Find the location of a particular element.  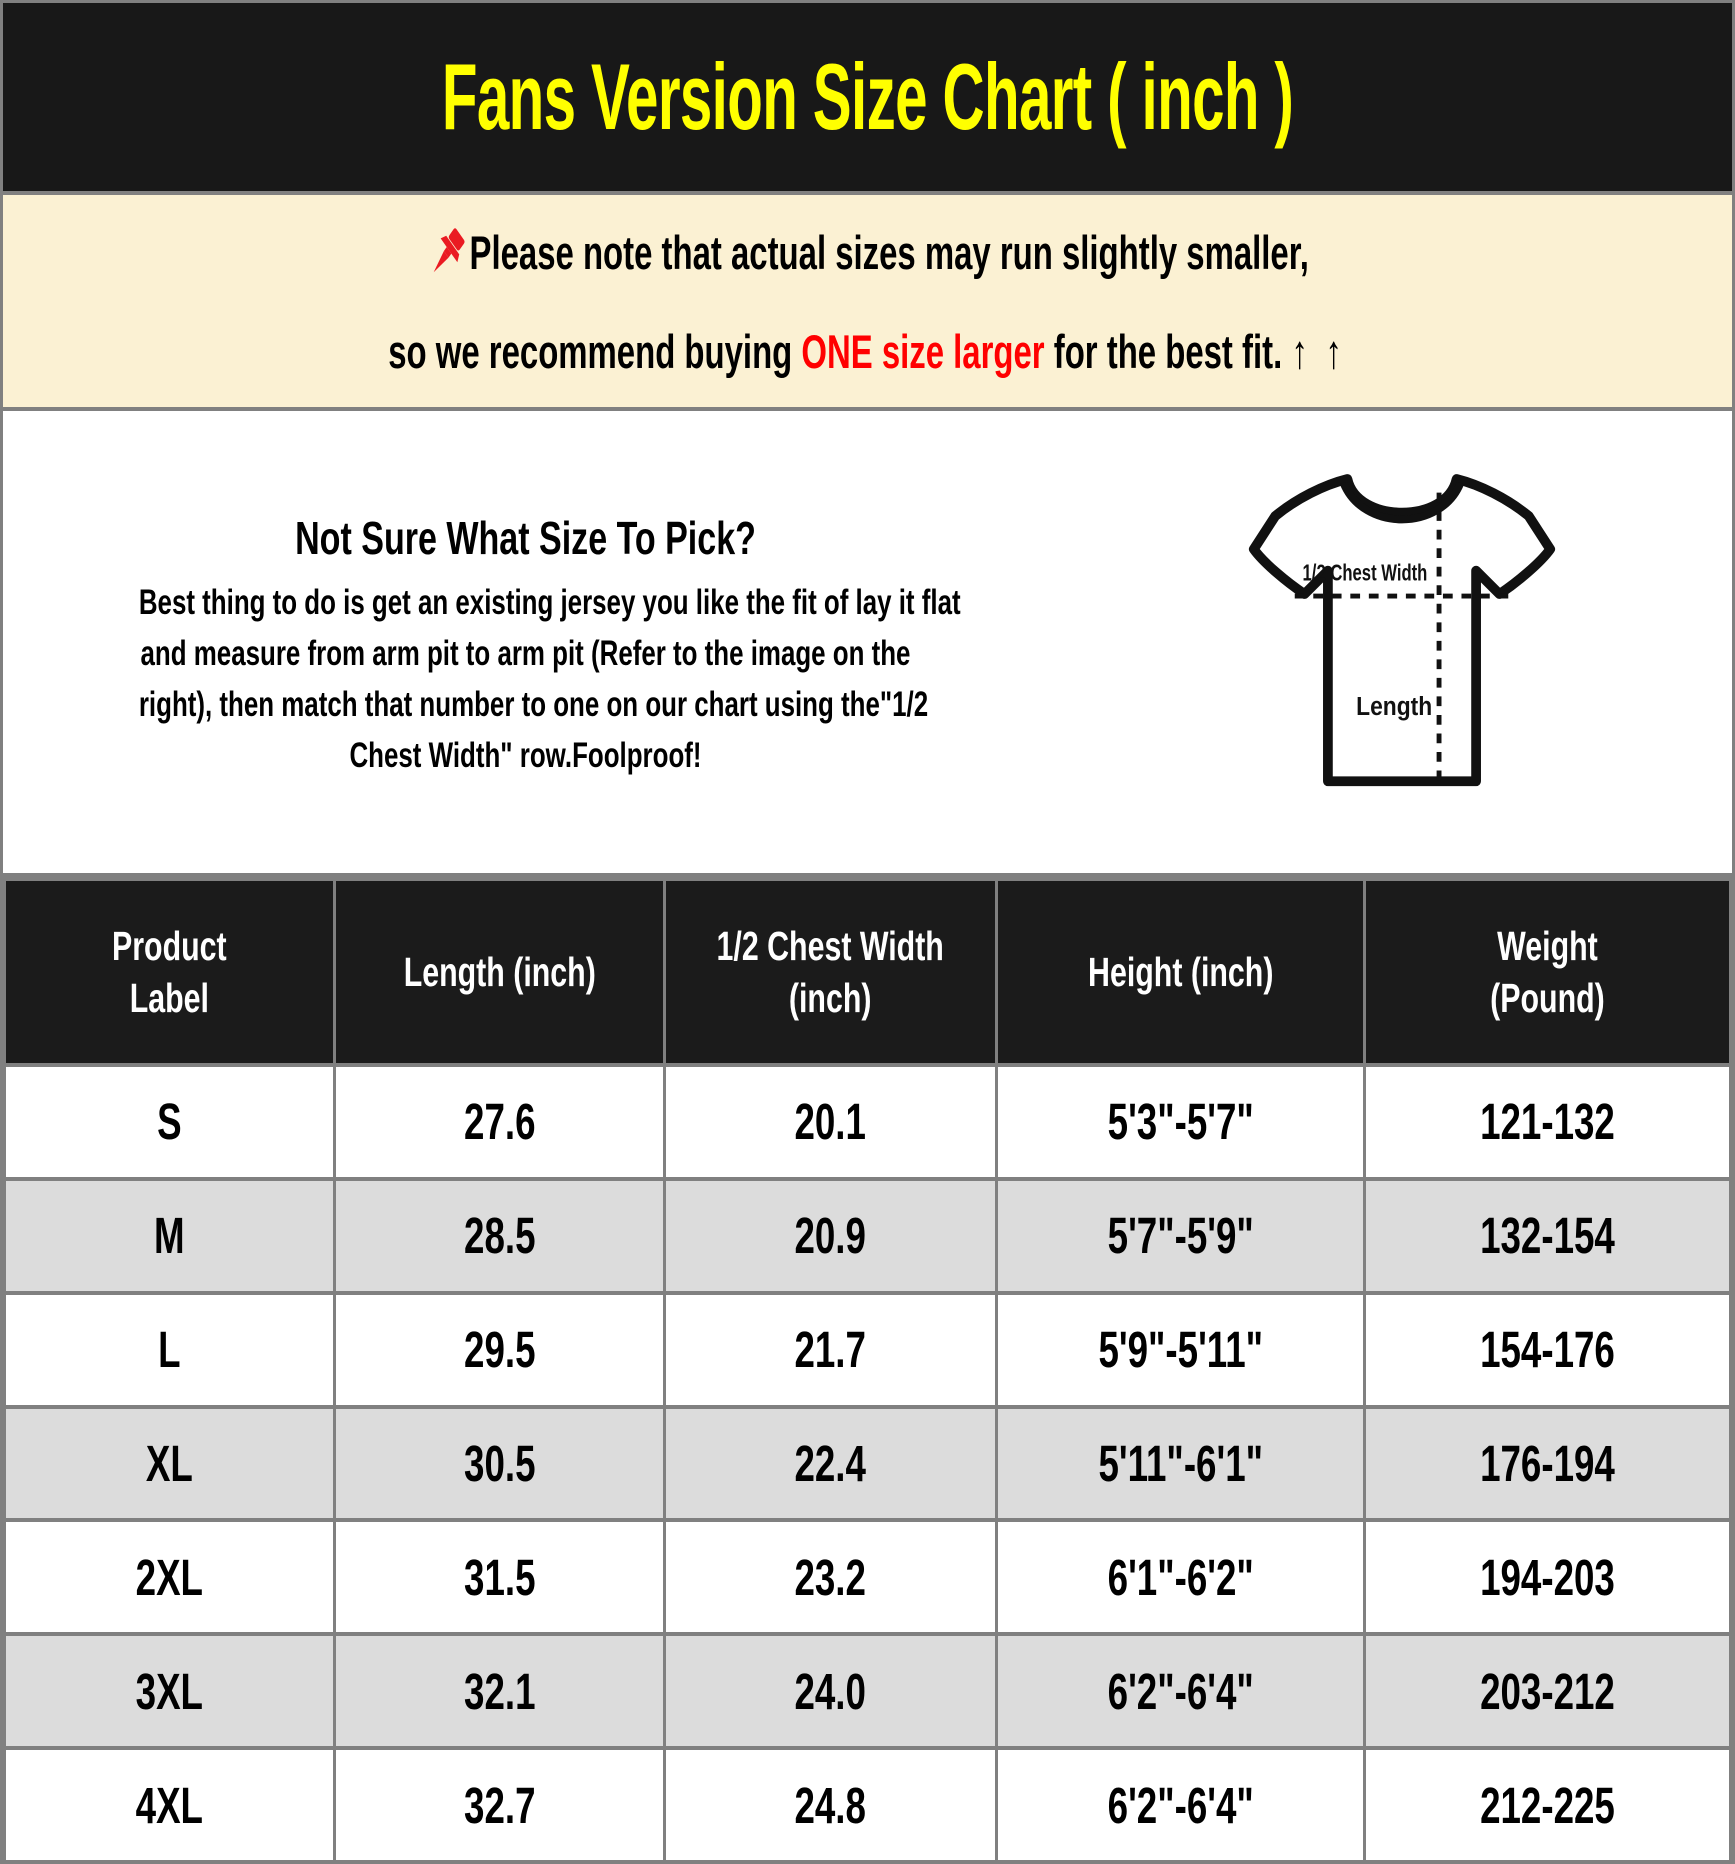

length-label: Length is located at coordinates (1394, 706).